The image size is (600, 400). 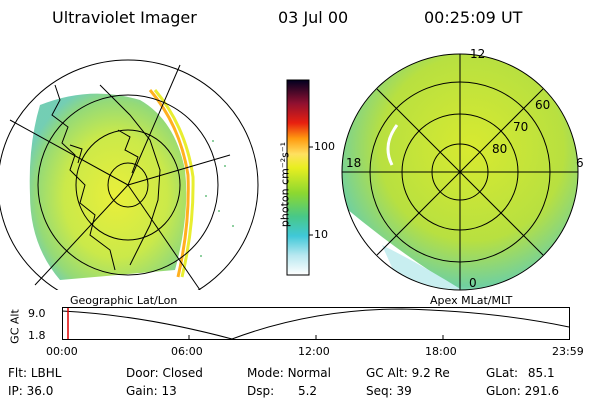 I want to click on info-value: 39, so click(x=404, y=391).